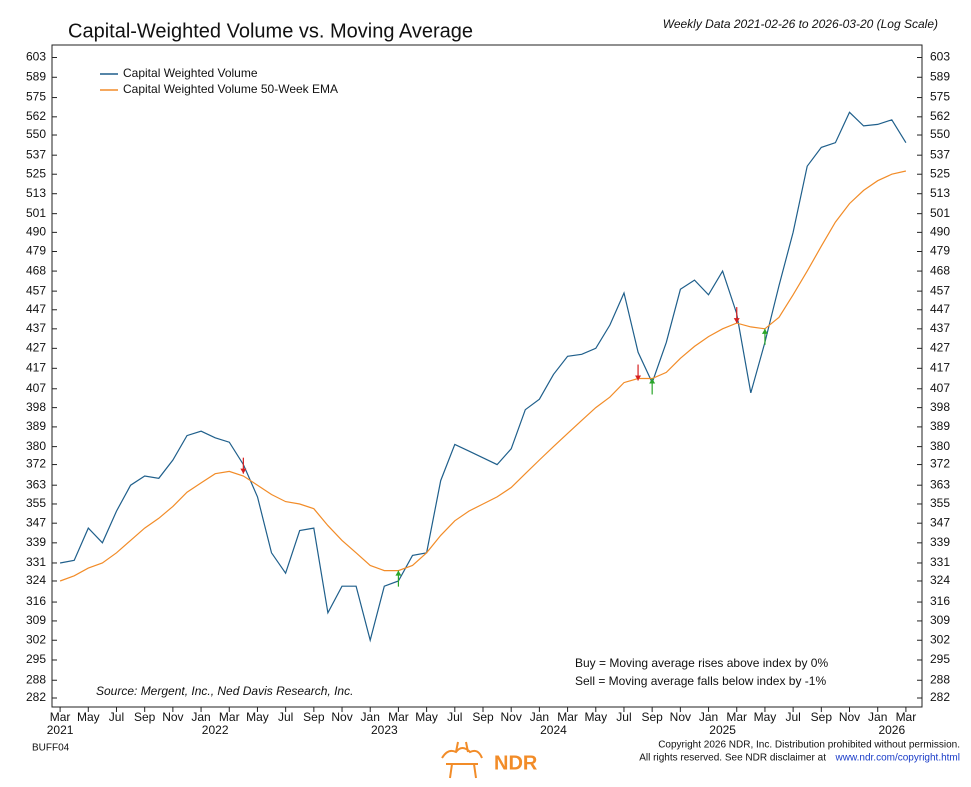 The width and height of the screenshot is (971, 787). What do you see at coordinates (940, 464) in the screenshot?
I see `y2-tick-label: 372` at bounding box center [940, 464].